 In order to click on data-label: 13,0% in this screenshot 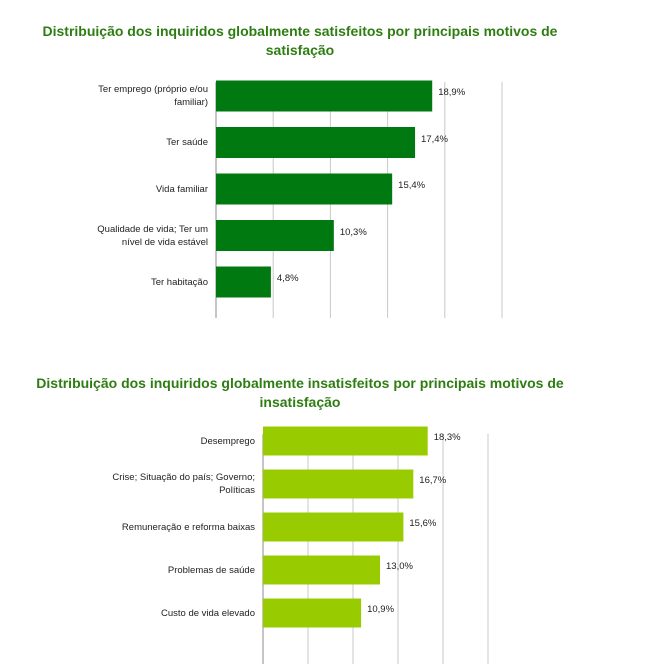, I will do `click(399, 566)`.